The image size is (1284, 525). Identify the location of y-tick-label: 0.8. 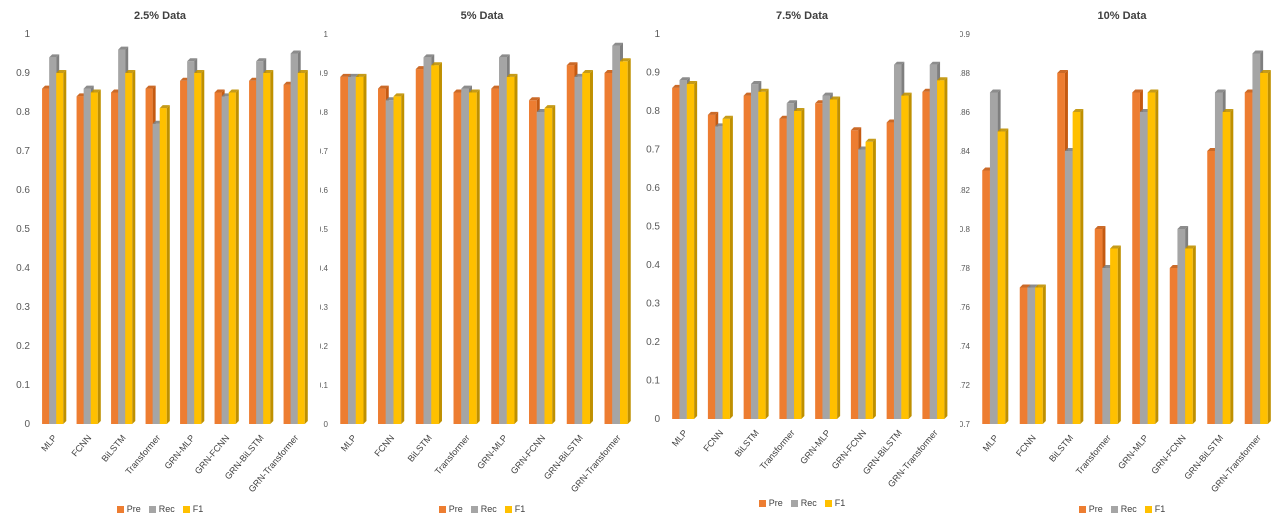
(324, 112).